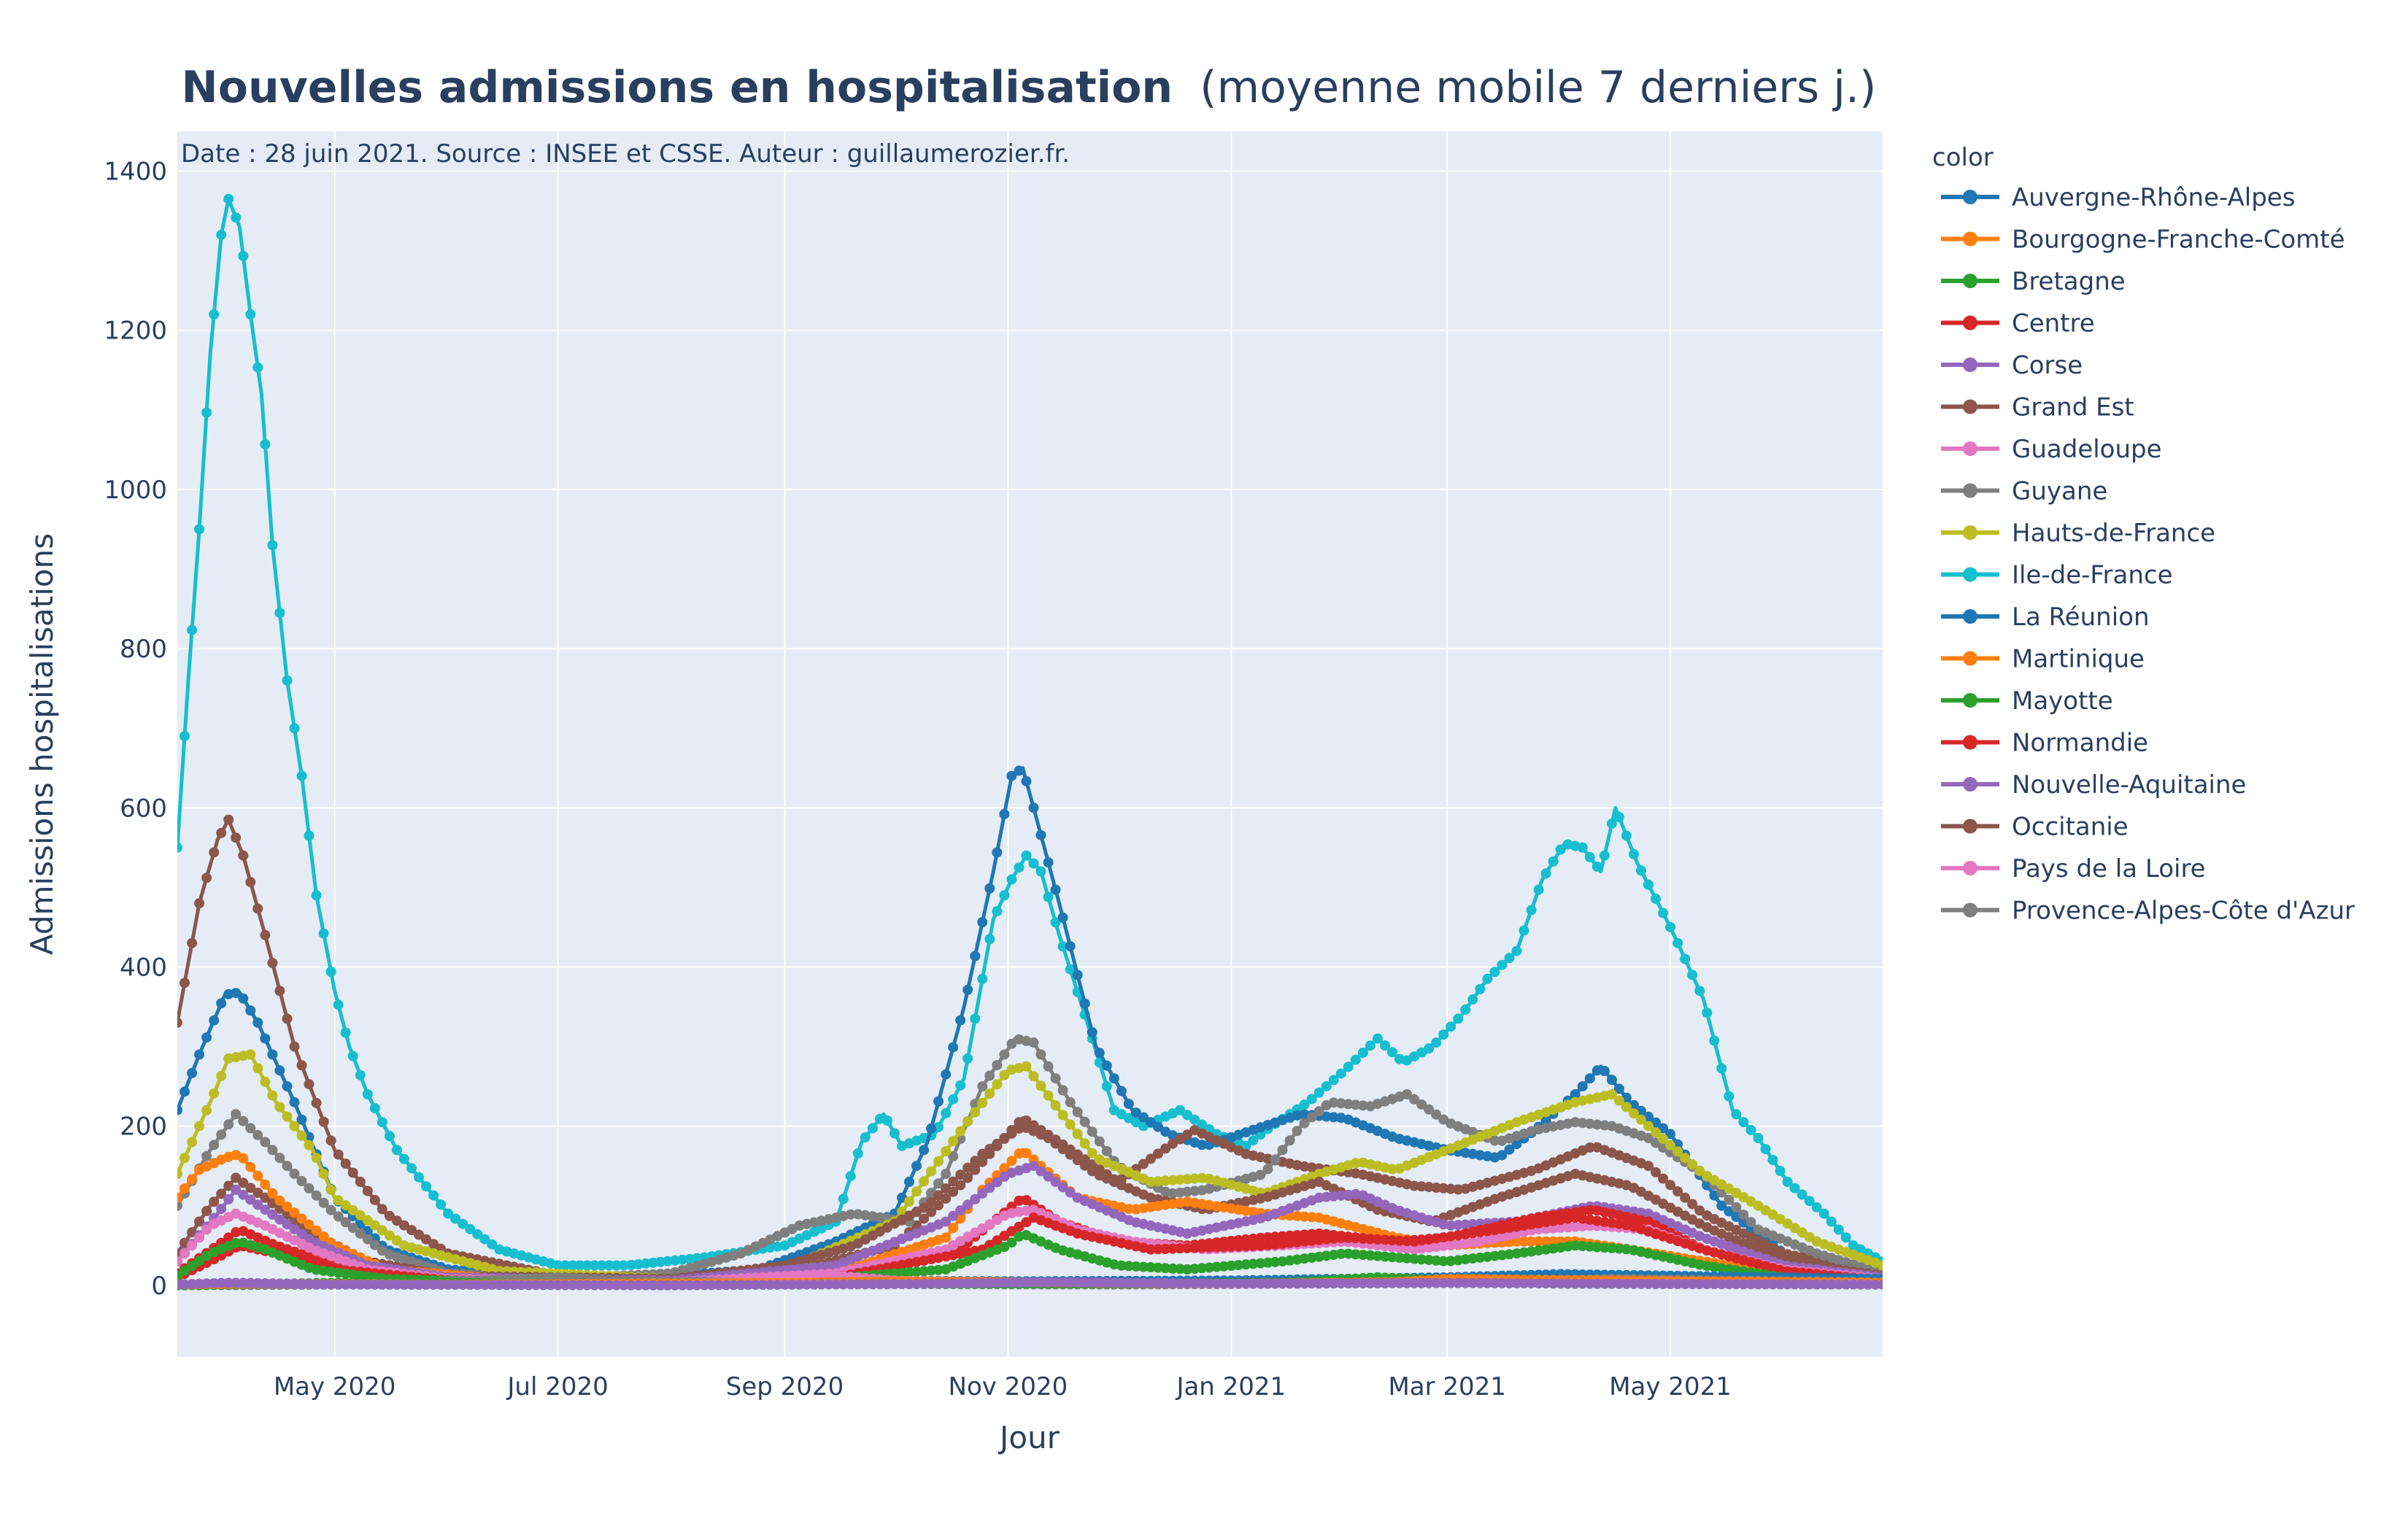 The height and width of the screenshot is (1532, 2408). Describe the element at coordinates (2027, 701) in the screenshot. I see `legend-item: Mayotte` at that location.